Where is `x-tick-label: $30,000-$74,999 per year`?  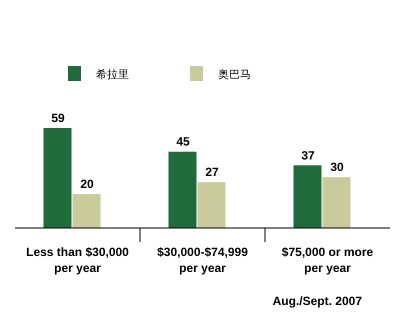 x-tick-label: $30,000-$74,999 per year is located at coordinates (202, 260).